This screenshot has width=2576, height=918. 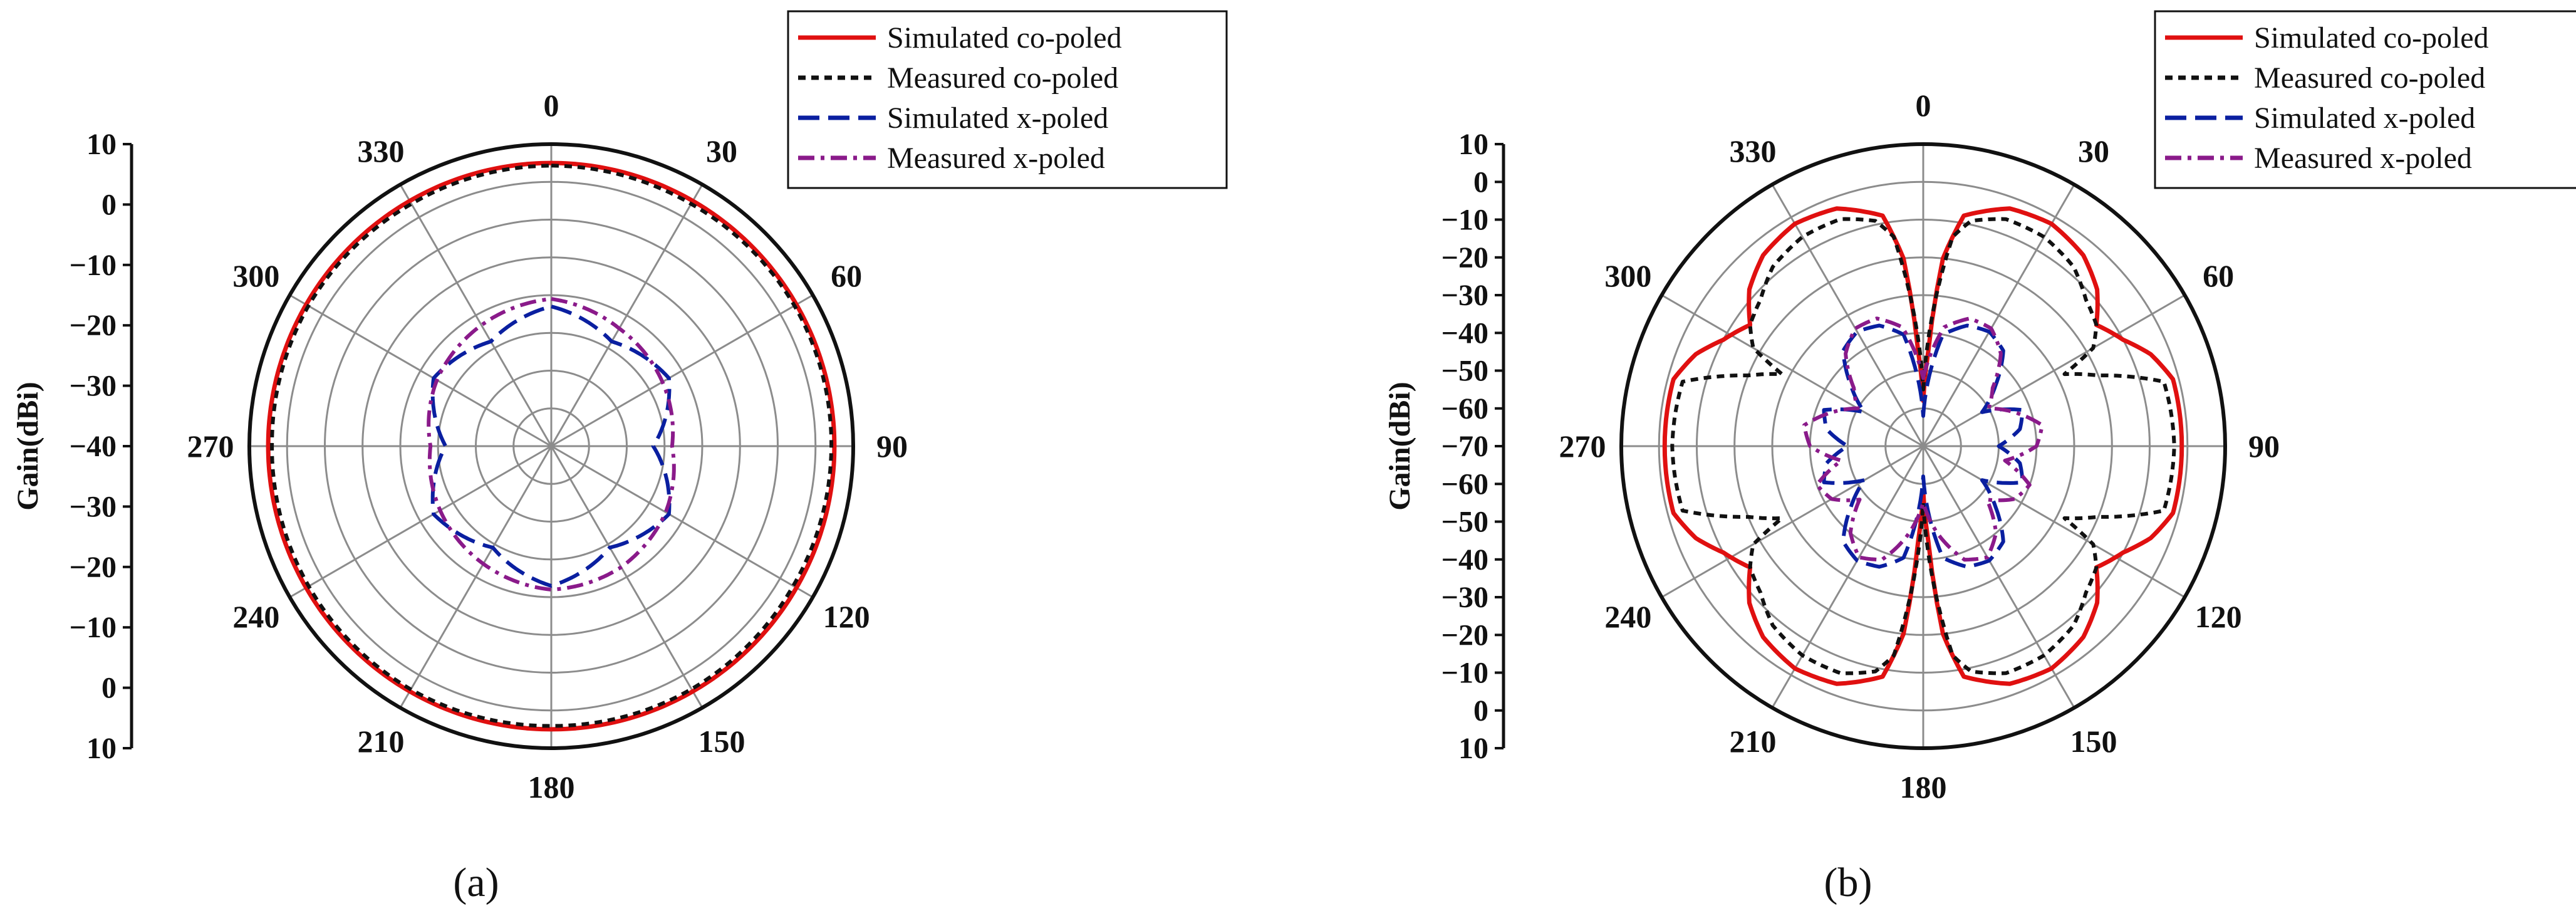 What do you see at coordinates (1848, 882) in the screenshot?
I see `panel-caption: (b)` at bounding box center [1848, 882].